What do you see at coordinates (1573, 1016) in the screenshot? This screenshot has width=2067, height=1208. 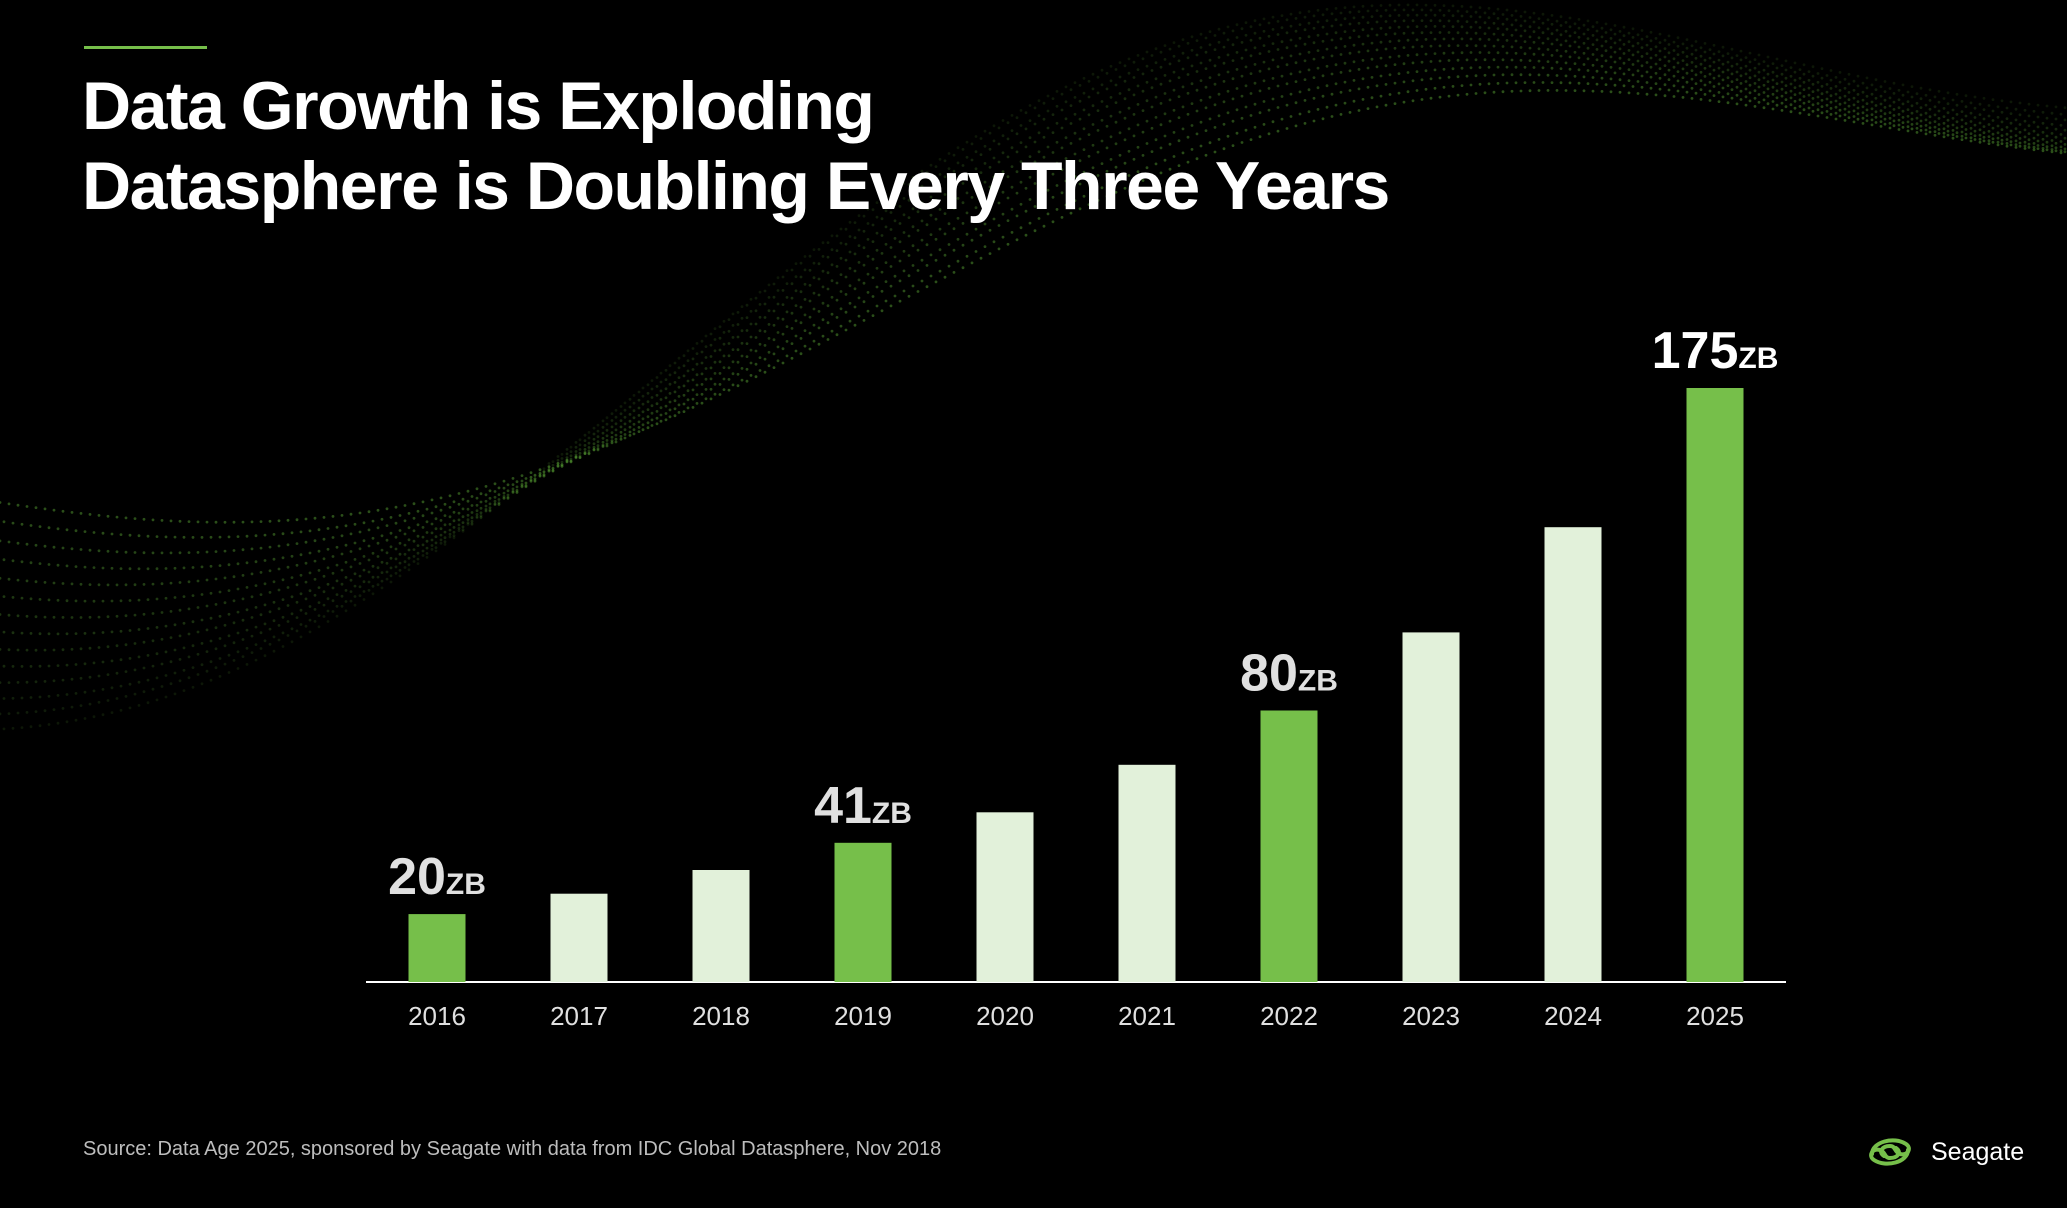 I see `x-tick-label-2024: 2024` at bounding box center [1573, 1016].